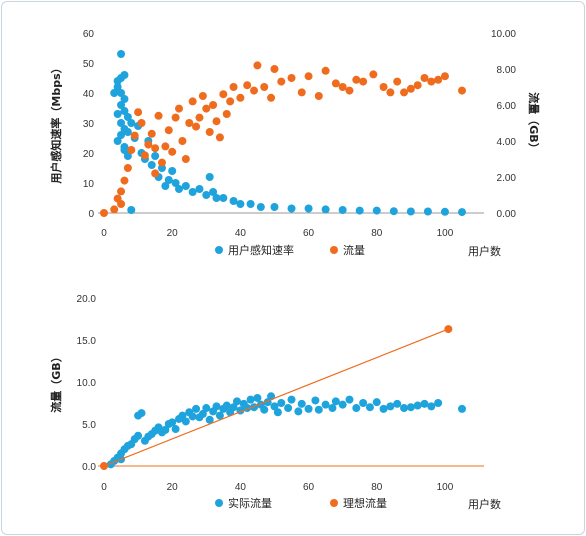 This screenshot has width=586, height=536. Describe the element at coordinates (89, 124) in the screenshot. I see `y-tick-label: 30` at that location.